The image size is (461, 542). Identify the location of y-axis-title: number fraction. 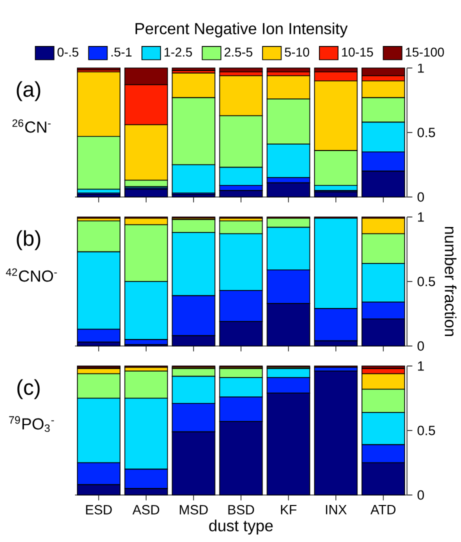
(450, 281).